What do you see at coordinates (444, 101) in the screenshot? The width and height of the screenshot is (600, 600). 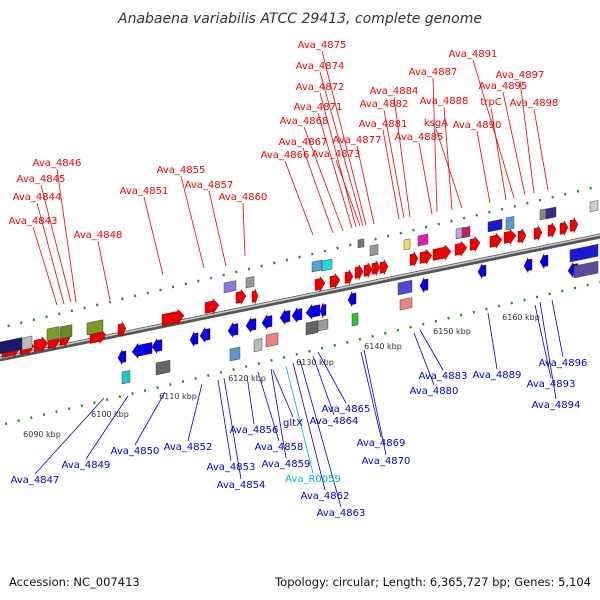 I see `forward-gene-label: Ava_4888` at bounding box center [444, 101].